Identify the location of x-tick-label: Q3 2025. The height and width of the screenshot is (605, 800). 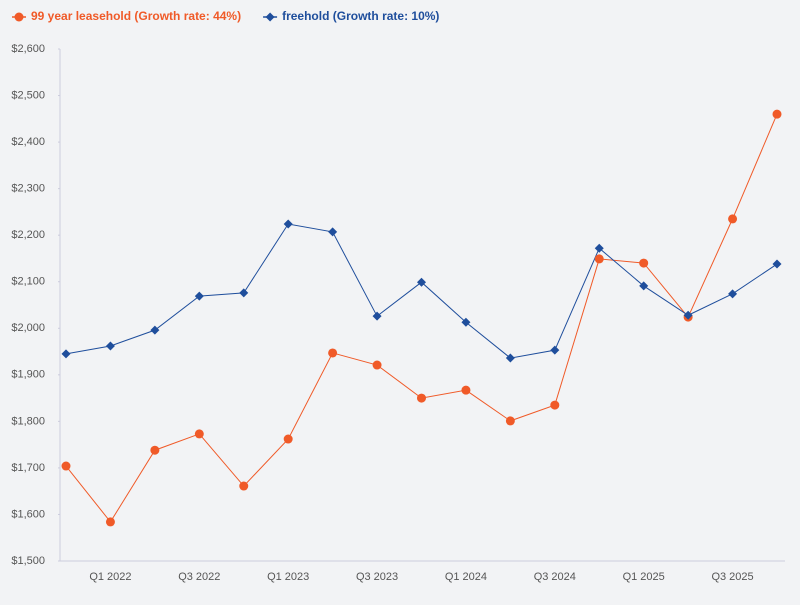
(732, 577).